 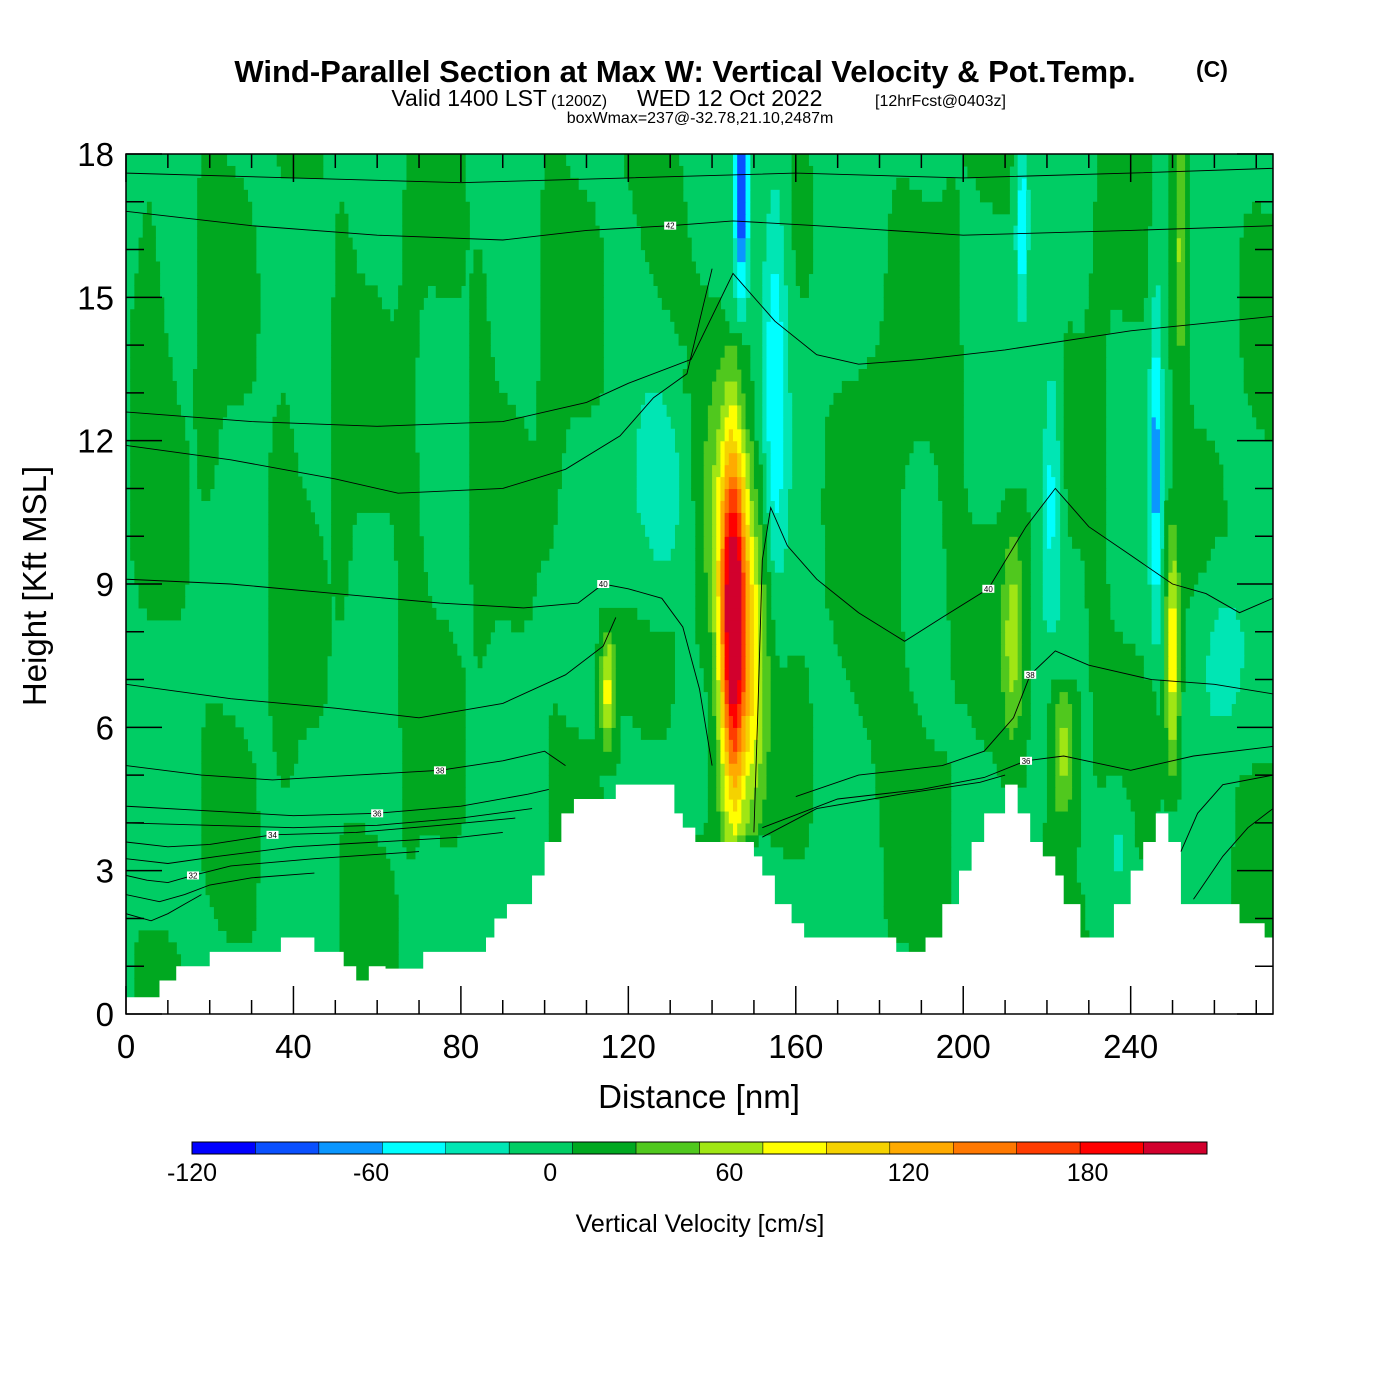 What do you see at coordinates (637, 1046) in the screenshot?
I see `x-tick-labels: 0 40 80 120 160 200 240` at bounding box center [637, 1046].